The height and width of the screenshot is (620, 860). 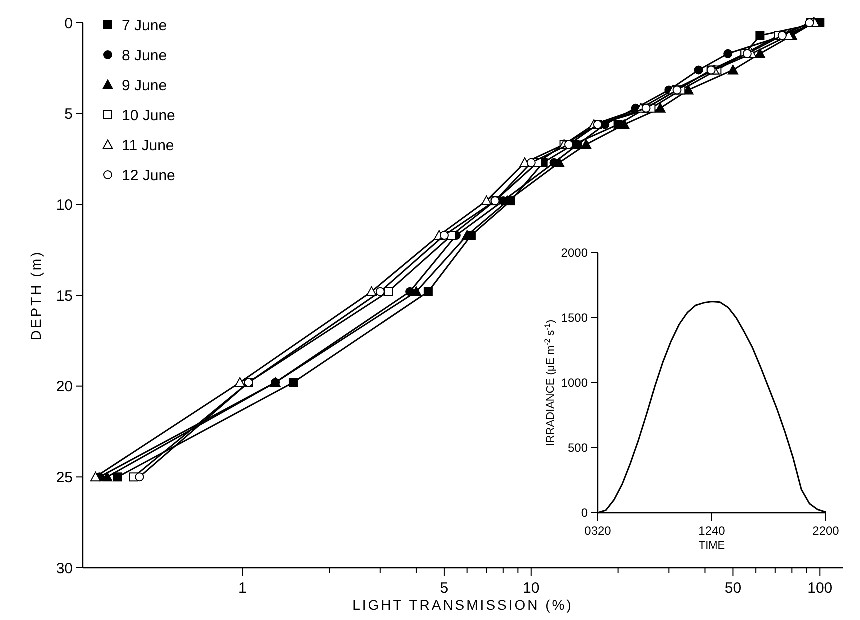 I want to click on y-tick-label: 30, so click(x=64, y=569).